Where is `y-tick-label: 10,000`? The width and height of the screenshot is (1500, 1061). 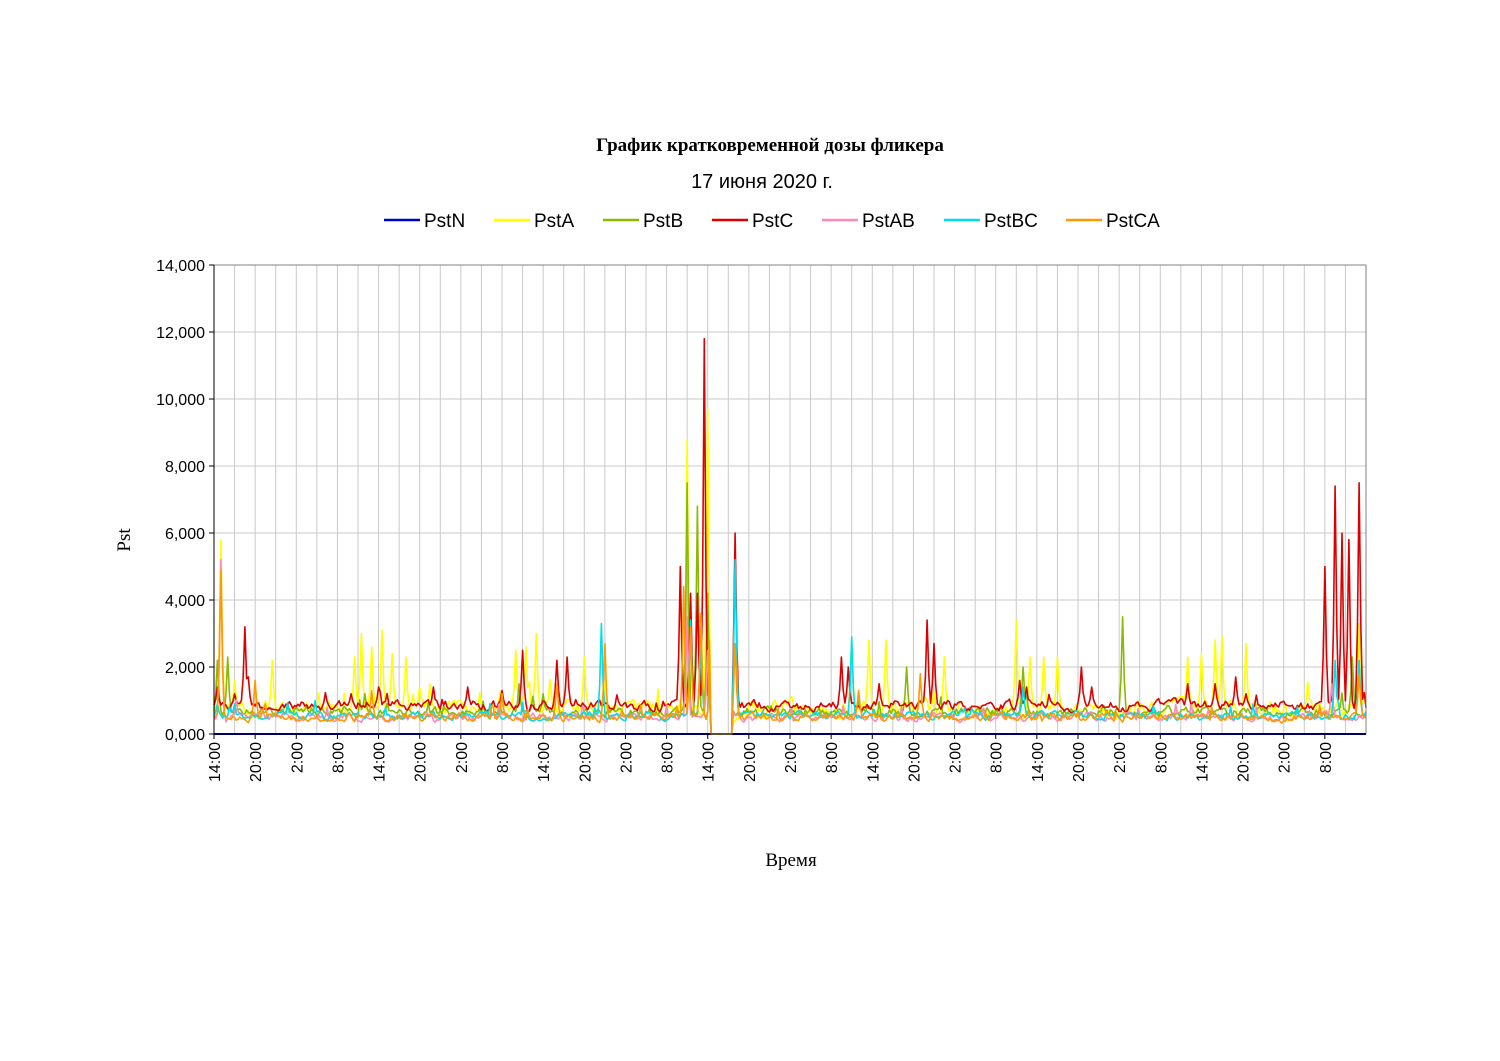 y-tick-label: 10,000 is located at coordinates (180, 400).